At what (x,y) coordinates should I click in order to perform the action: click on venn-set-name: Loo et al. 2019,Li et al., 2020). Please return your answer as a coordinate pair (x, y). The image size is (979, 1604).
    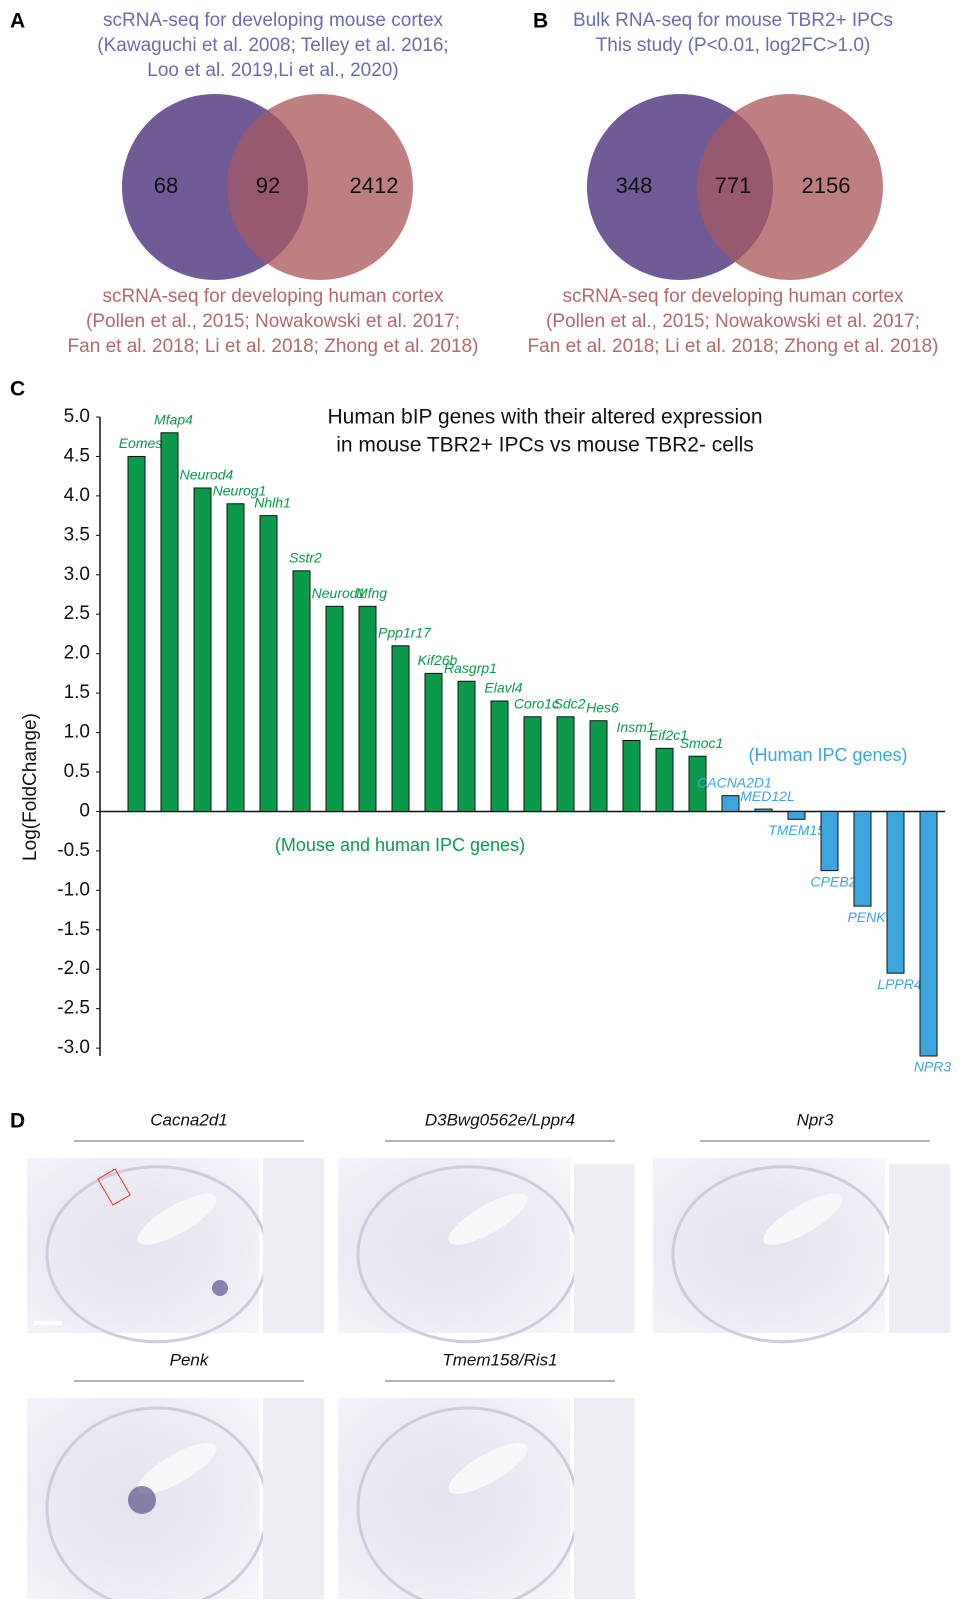
    Looking at the image, I should click on (272, 70).